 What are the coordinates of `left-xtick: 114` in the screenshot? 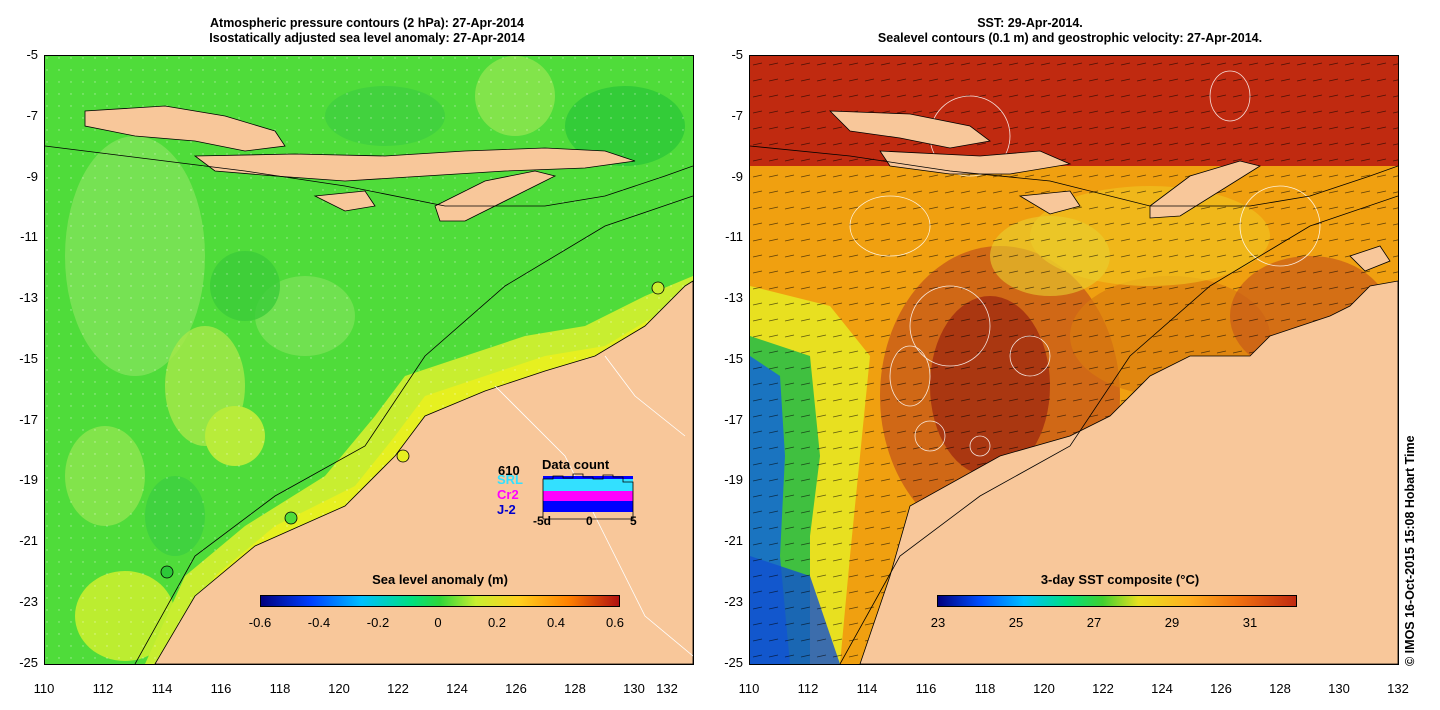 It's located at (162, 688).